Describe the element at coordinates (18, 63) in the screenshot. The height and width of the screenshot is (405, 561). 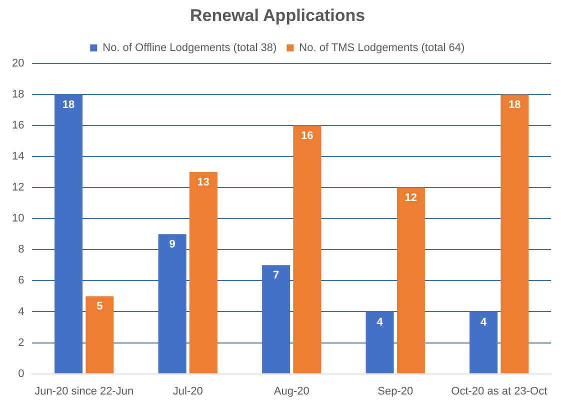
I see `y-tick-label: 20` at that location.